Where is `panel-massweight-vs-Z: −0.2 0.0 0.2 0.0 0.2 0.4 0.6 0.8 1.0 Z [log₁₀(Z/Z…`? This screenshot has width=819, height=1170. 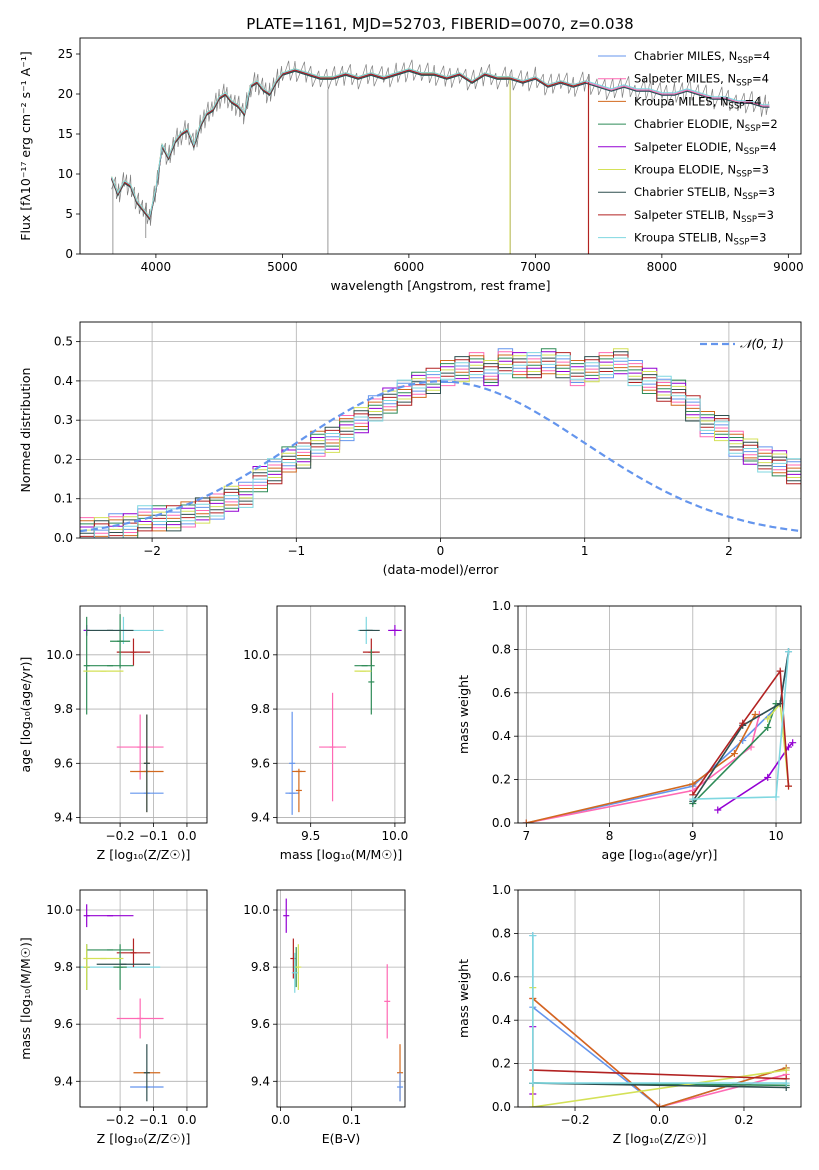
panel-massweight-vs-Z: −0.2 0.0 0.2 0.0 0.2 0.4 0.6 0.8 1.0 Z [log₁₀(Z/Z… is located at coordinates (629, 1014).